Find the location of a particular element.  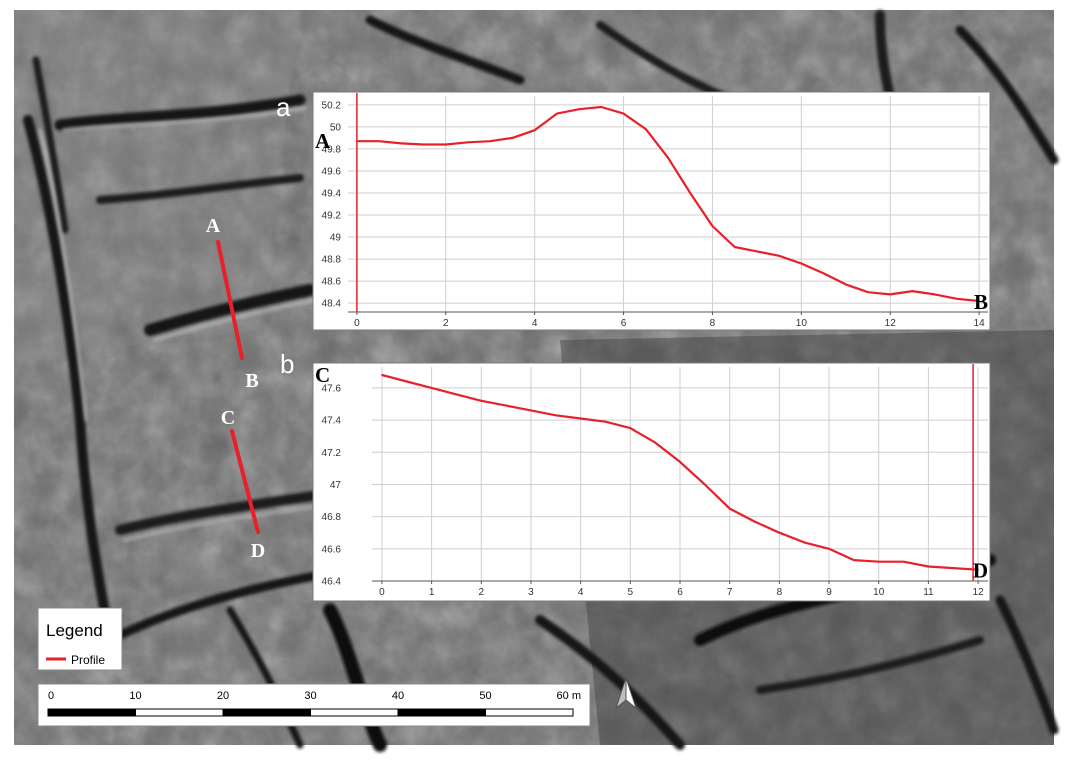

scale-bar-label: 40 is located at coordinates (398, 696).